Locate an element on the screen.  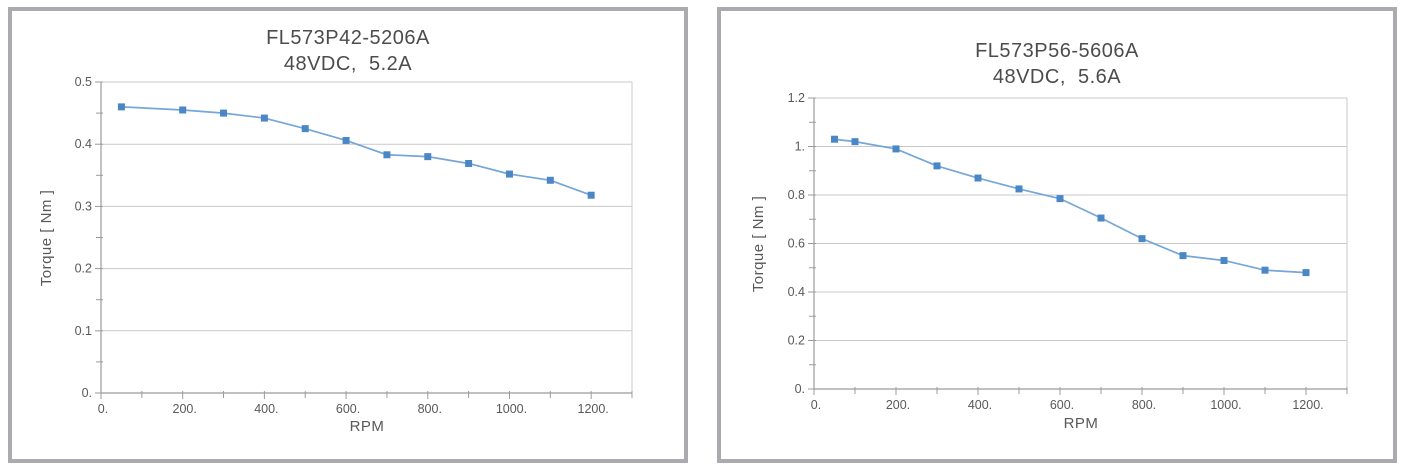
chart-subtitle: 48VDC, 5.6A is located at coordinates (1057, 77).